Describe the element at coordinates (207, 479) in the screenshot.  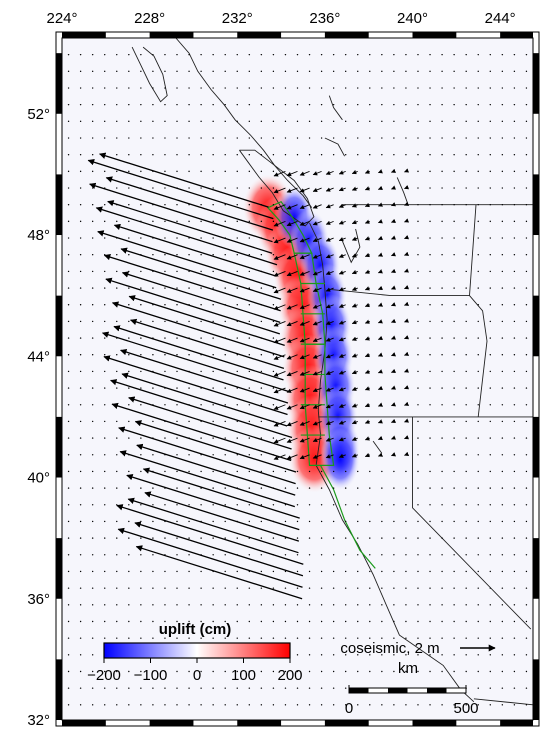
I see `displacement-arrow-large` at that location.